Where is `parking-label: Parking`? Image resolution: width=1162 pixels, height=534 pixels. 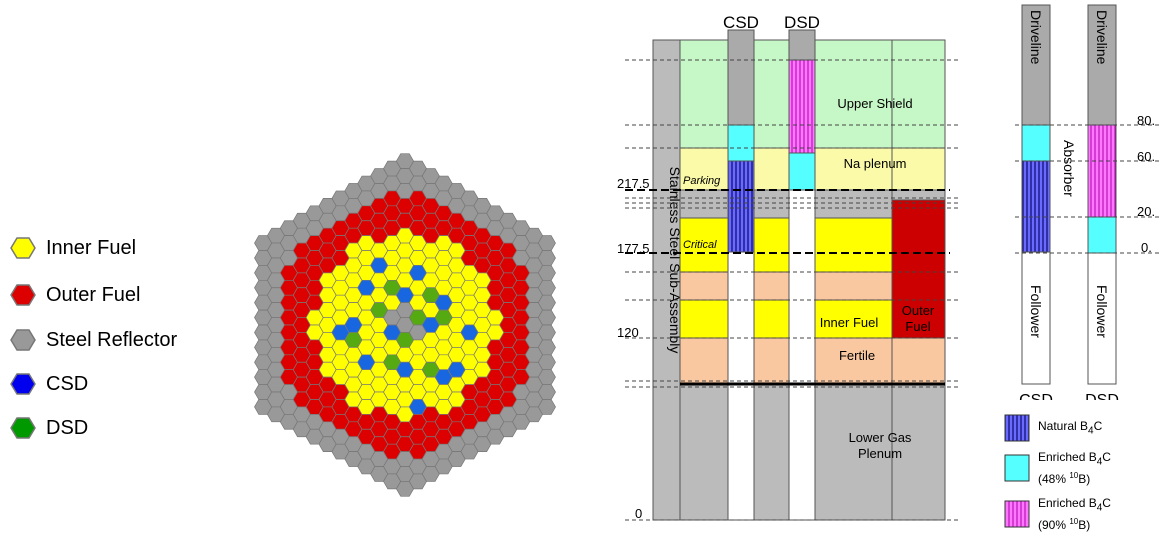 parking-label: Parking is located at coordinates (702, 181).